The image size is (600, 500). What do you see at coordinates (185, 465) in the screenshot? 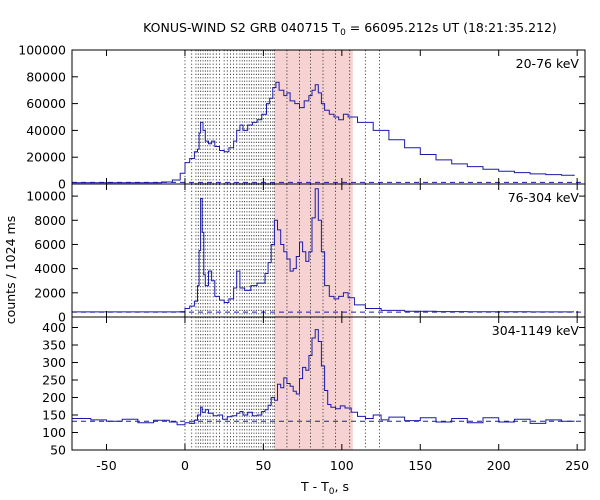
I see `x-tick-label-1: 0` at bounding box center [185, 465].